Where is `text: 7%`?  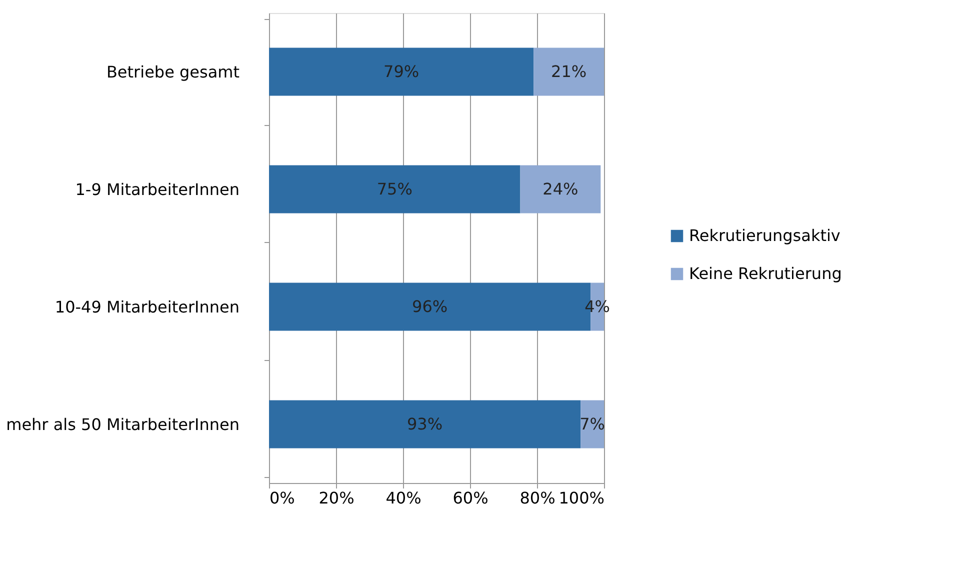
text: 7% is located at coordinates (592, 424).